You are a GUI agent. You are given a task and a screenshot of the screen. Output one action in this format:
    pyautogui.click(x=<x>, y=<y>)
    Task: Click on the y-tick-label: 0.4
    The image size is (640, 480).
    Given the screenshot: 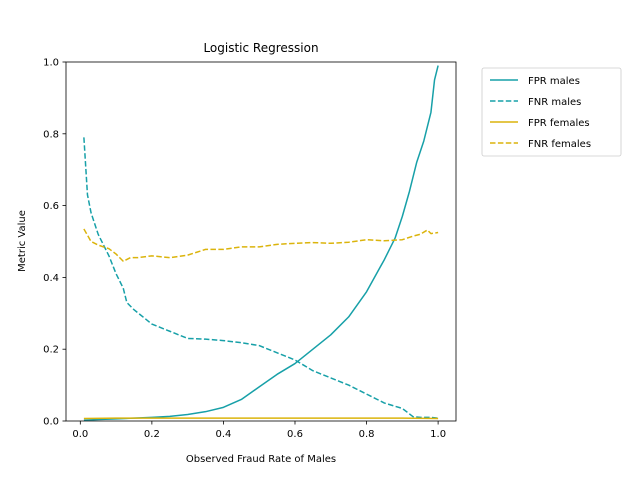 What is the action you would take?
    pyautogui.click(x=51, y=278)
    